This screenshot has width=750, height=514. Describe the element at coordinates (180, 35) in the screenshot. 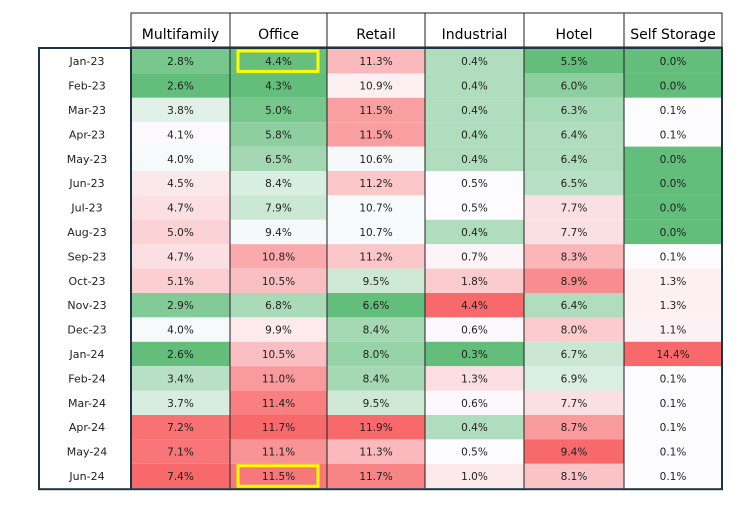

I see `column-header: Multifamily` at that location.